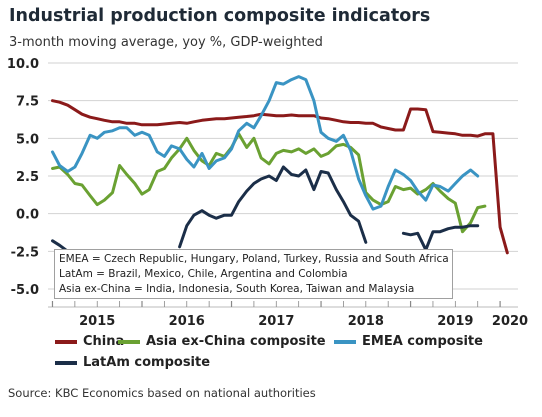  I want to click on legend-item-emea: EMEA composite, so click(408, 341).